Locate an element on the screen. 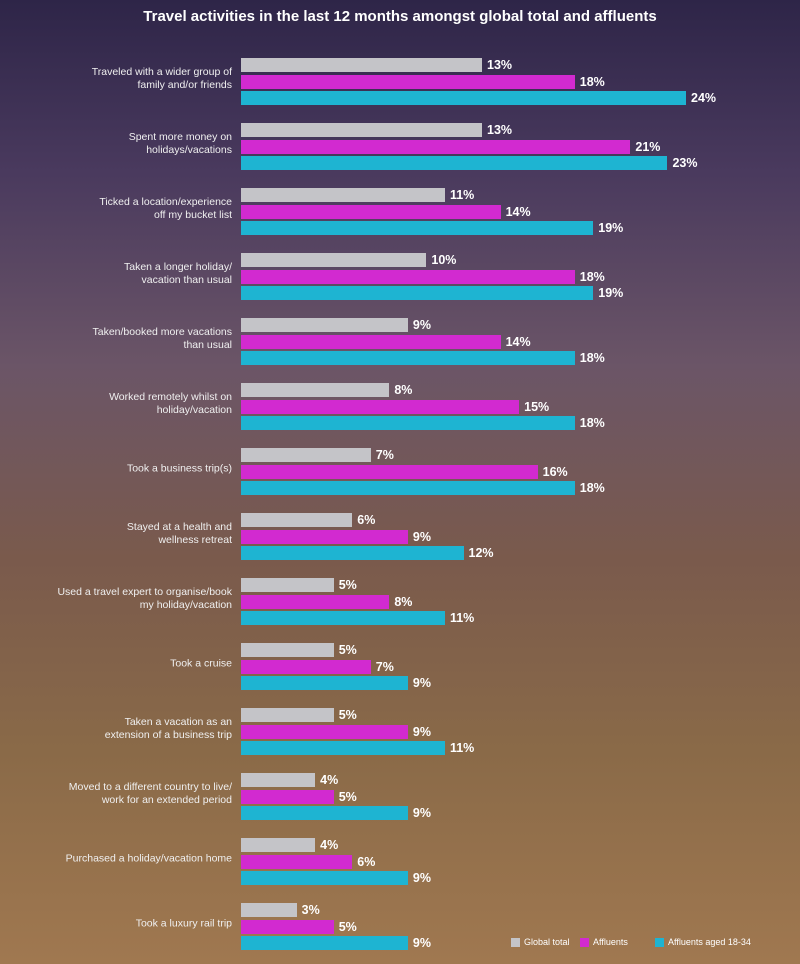 The image size is (800, 964). category-label: Purchased a holiday/vacation home is located at coordinates (148, 858).